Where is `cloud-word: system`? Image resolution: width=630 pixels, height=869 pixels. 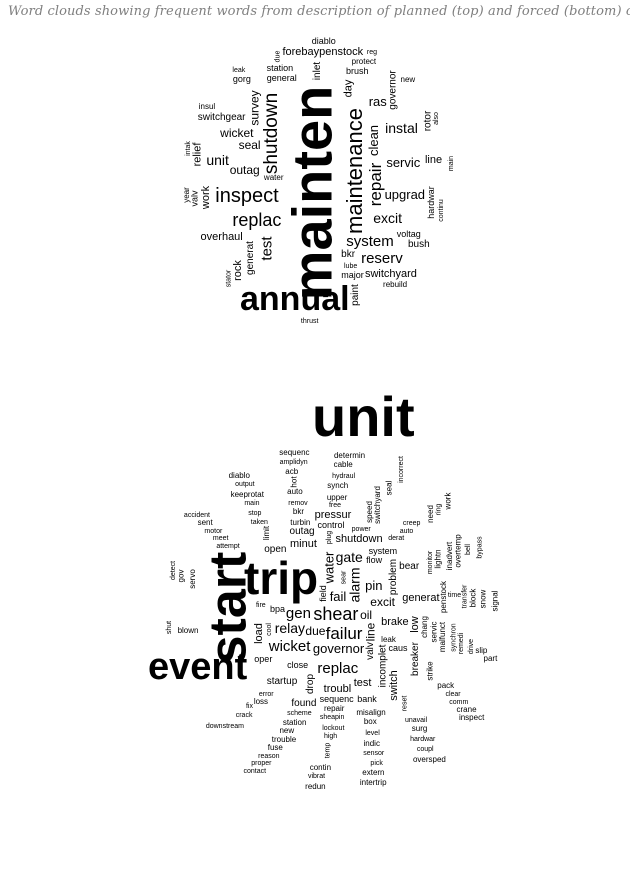
cloud-word: system is located at coordinates (370, 242).